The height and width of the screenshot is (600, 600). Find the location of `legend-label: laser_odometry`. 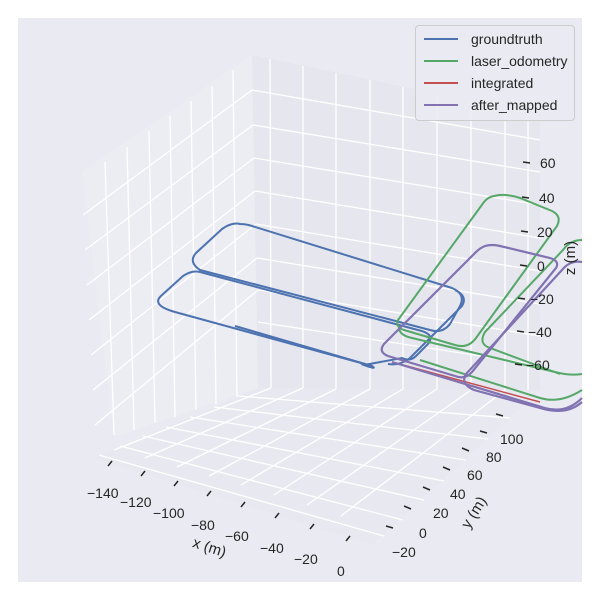

legend-label: laser_odometry is located at coordinates (519, 61).